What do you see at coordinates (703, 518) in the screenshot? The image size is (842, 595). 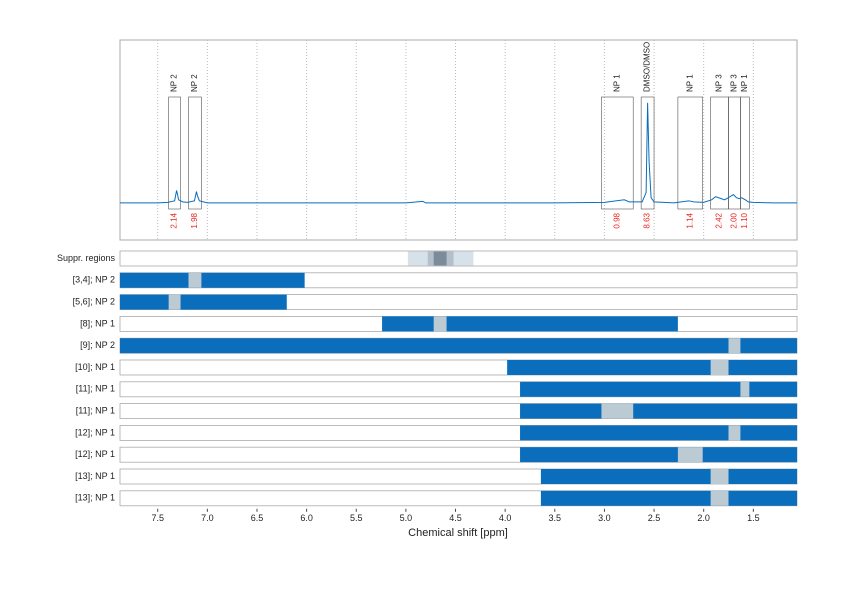 I see `x-tick-label: 2.0` at bounding box center [703, 518].